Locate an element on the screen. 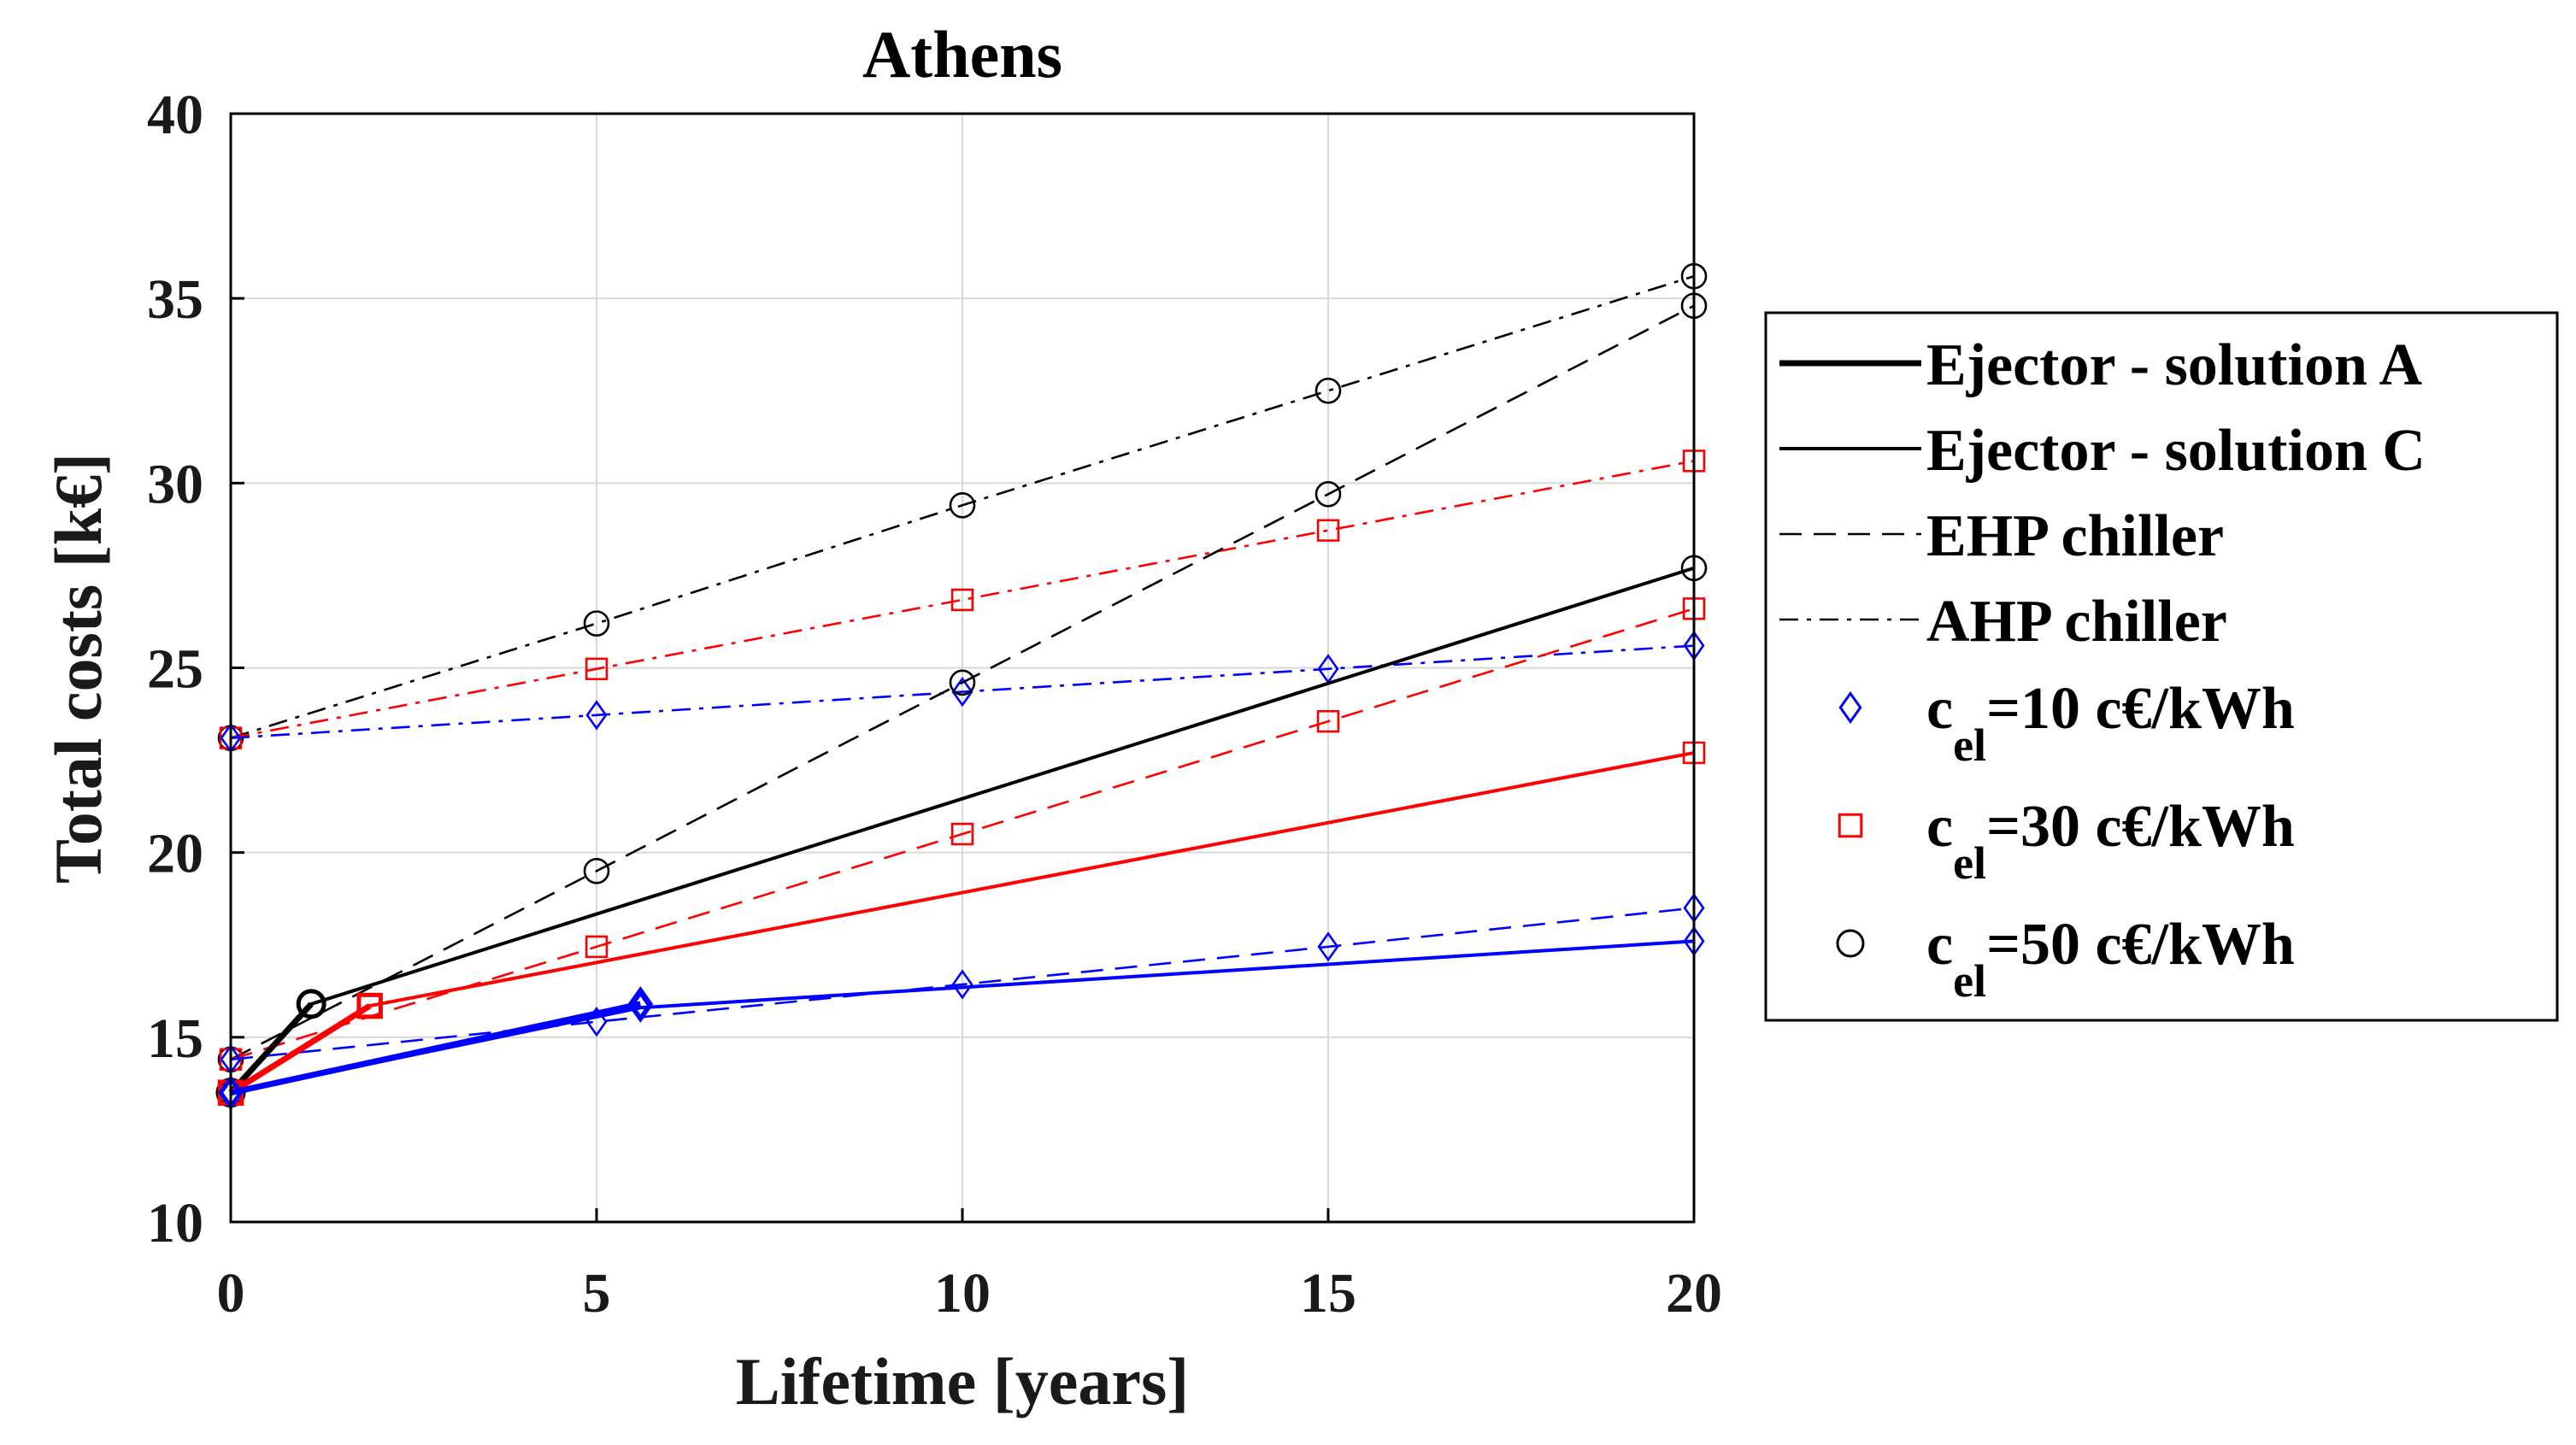 The width and height of the screenshot is (2576, 1445). legend-entry: Ejector - solution C is located at coordinates (2102, 451).